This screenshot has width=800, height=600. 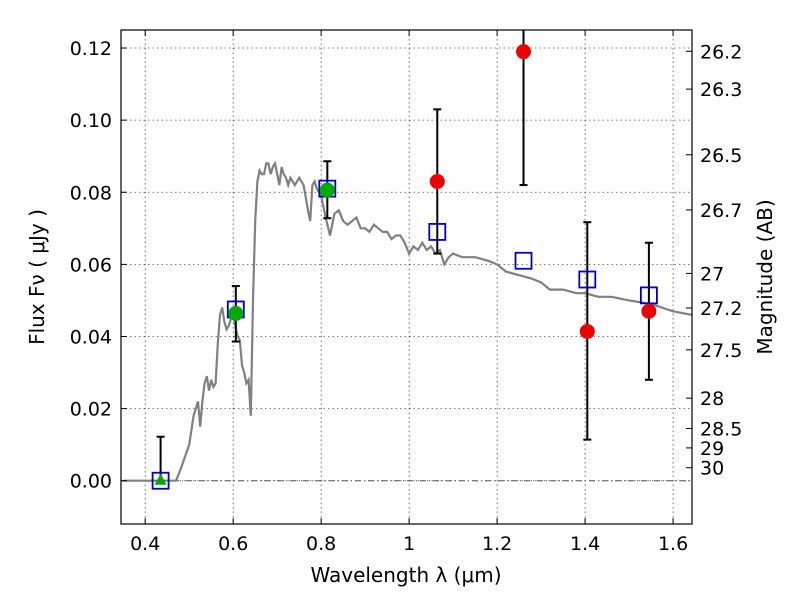 I want to click on y-tick-label: 0.04, so click(x=91, y=337).